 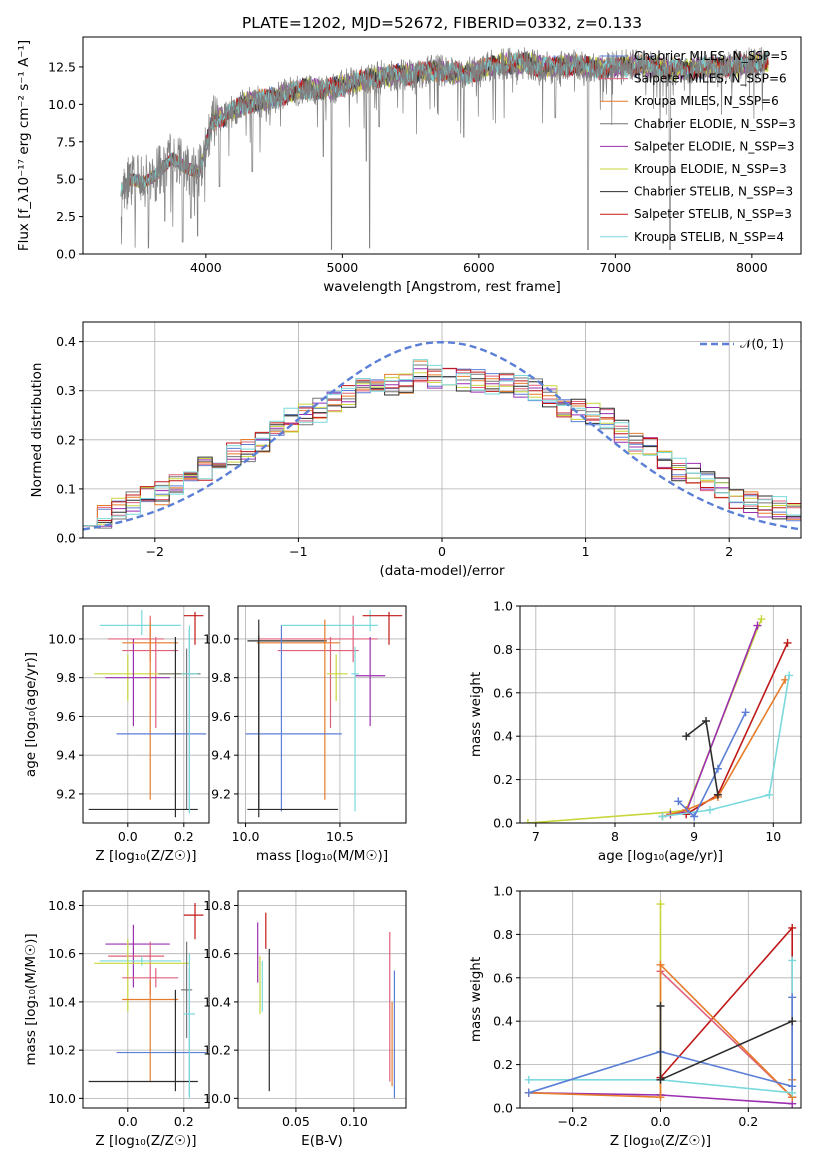 What do you see at coordinates (246, 836) in the screenshot?
I see `x-tick-label: 10.0` at bounding box center [246, 836].